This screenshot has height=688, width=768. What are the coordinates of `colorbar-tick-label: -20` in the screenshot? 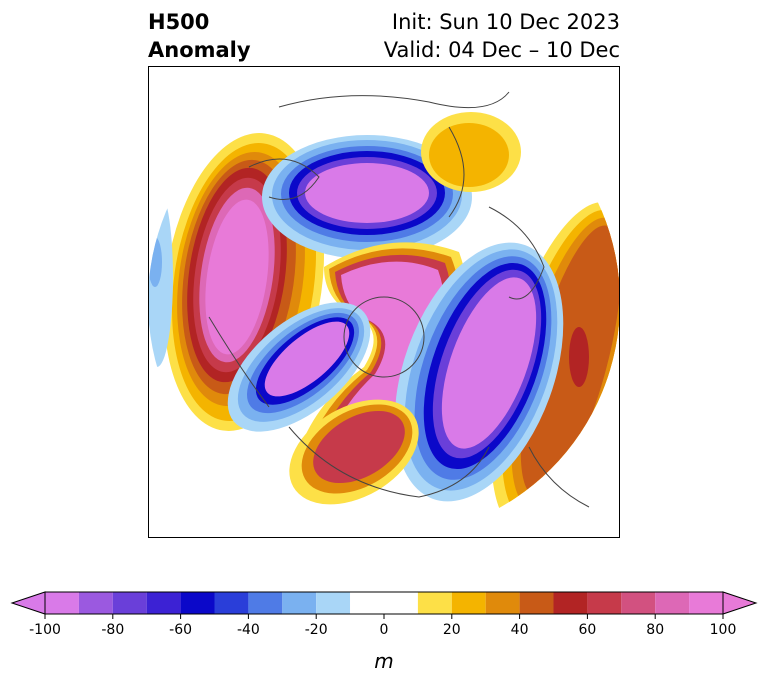 It's located at (316, 630).